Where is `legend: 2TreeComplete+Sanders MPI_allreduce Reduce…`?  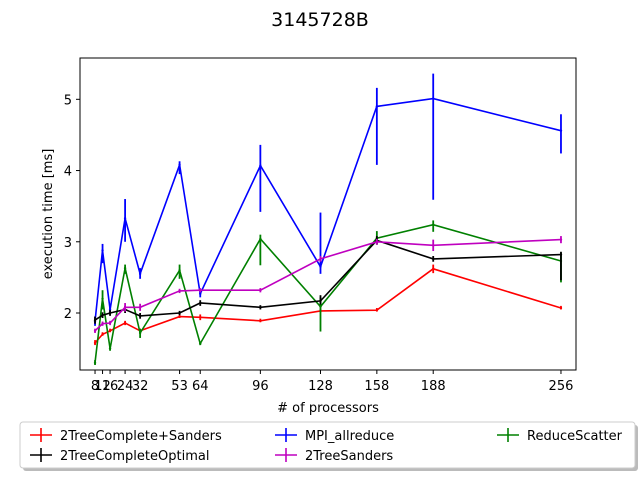
legend: 2TreeComplete+Sanders MPI_allreduce Reduce… is located at coordinates (328, 446).